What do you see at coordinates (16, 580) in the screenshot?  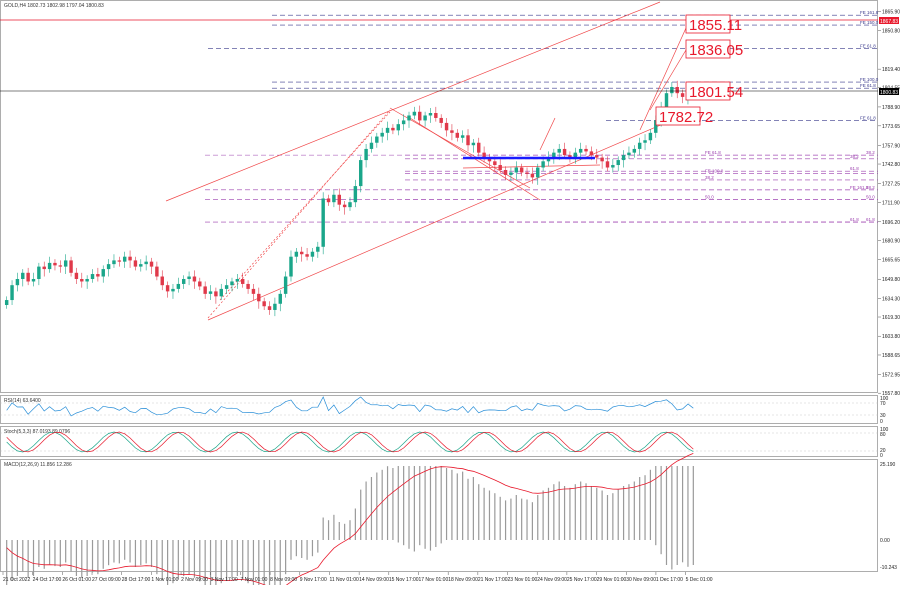 I see `time-tick-label: 21 Oct 2022` at bounding box center [16, 580].